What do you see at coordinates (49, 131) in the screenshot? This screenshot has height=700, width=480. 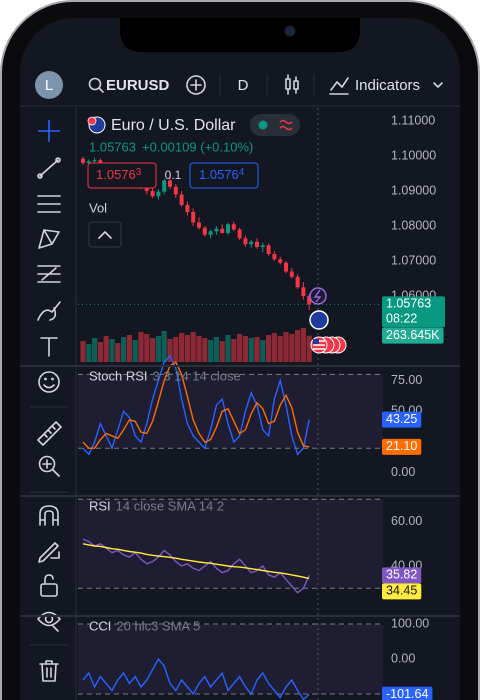 I see `crosshair-tool` at bounding box center [49, 131].